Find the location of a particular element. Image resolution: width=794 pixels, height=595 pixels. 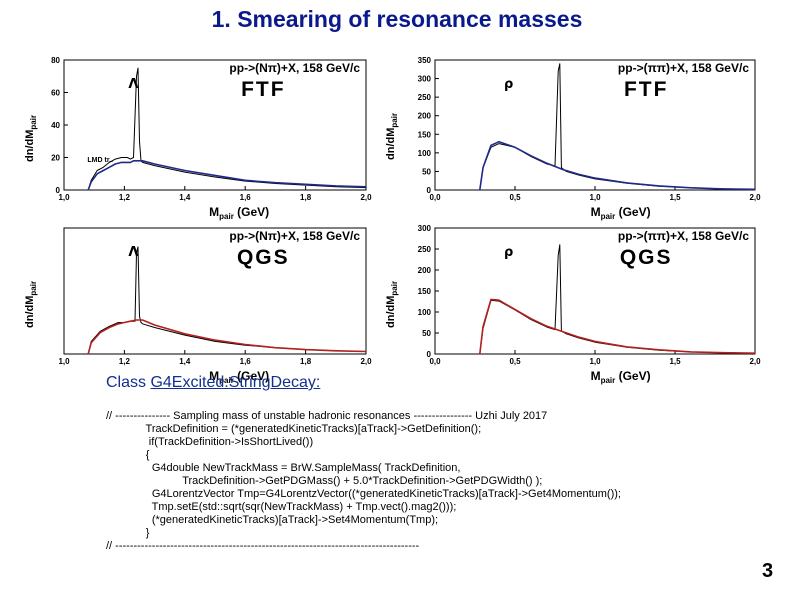

code-line: { is located at coordinates (128, 455).